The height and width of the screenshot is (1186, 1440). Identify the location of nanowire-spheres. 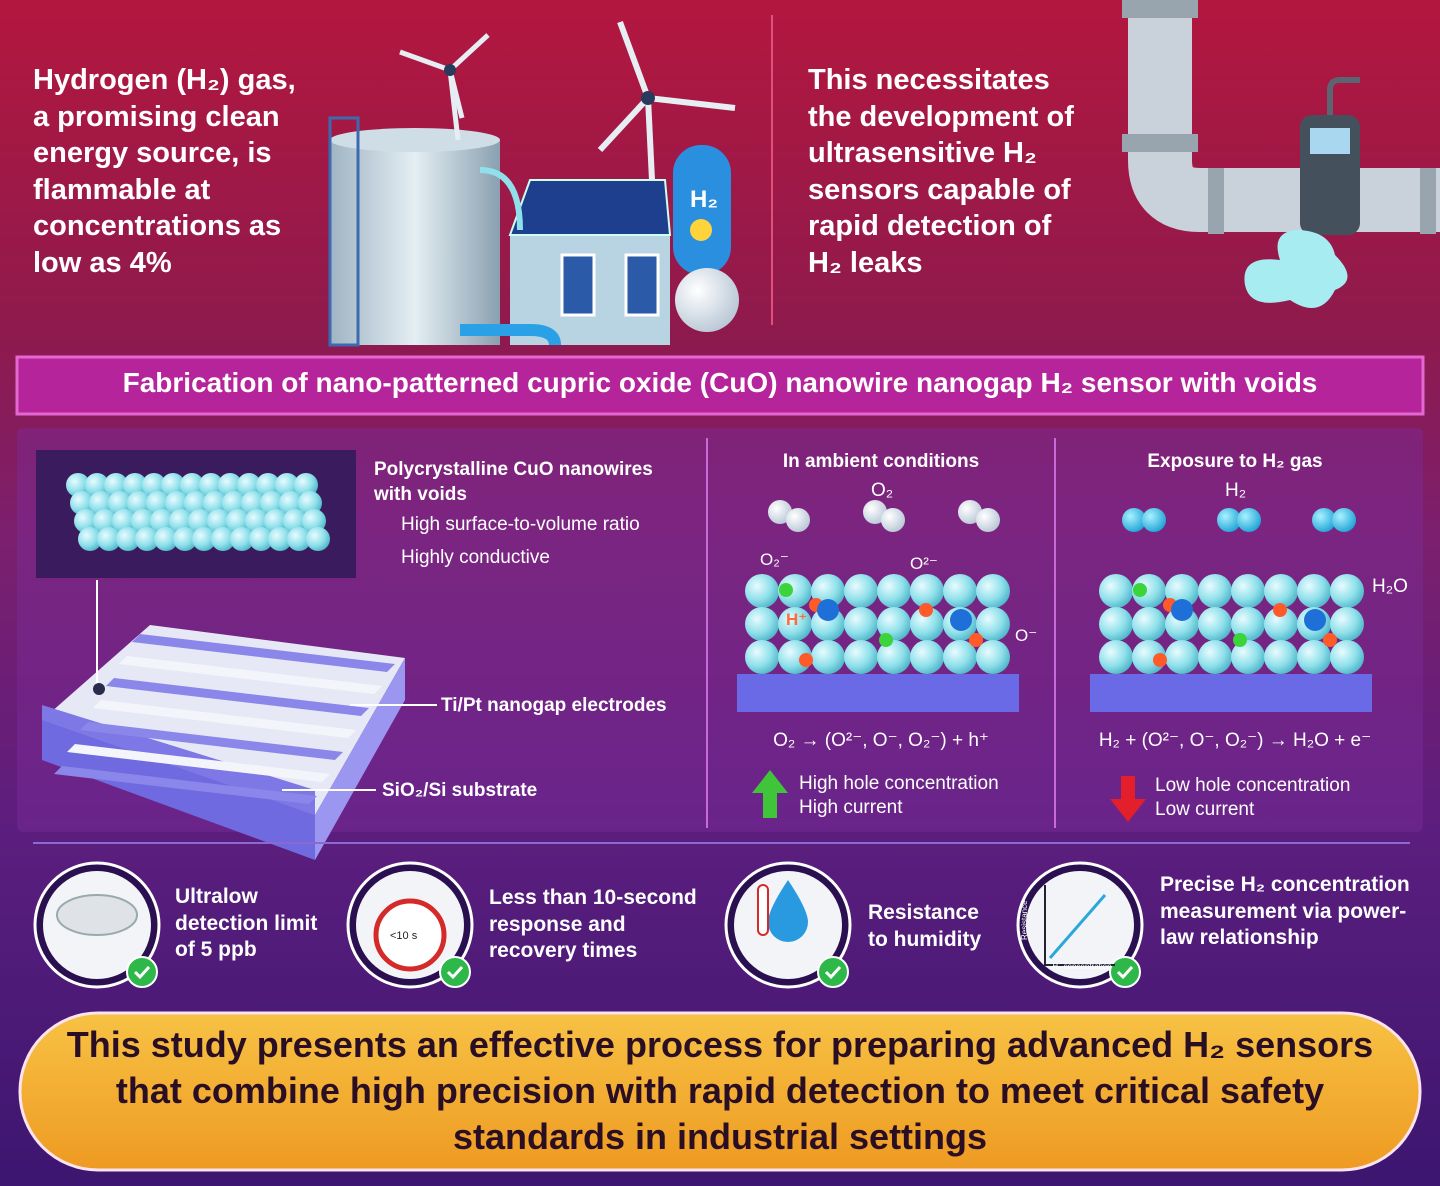
(198, 512).